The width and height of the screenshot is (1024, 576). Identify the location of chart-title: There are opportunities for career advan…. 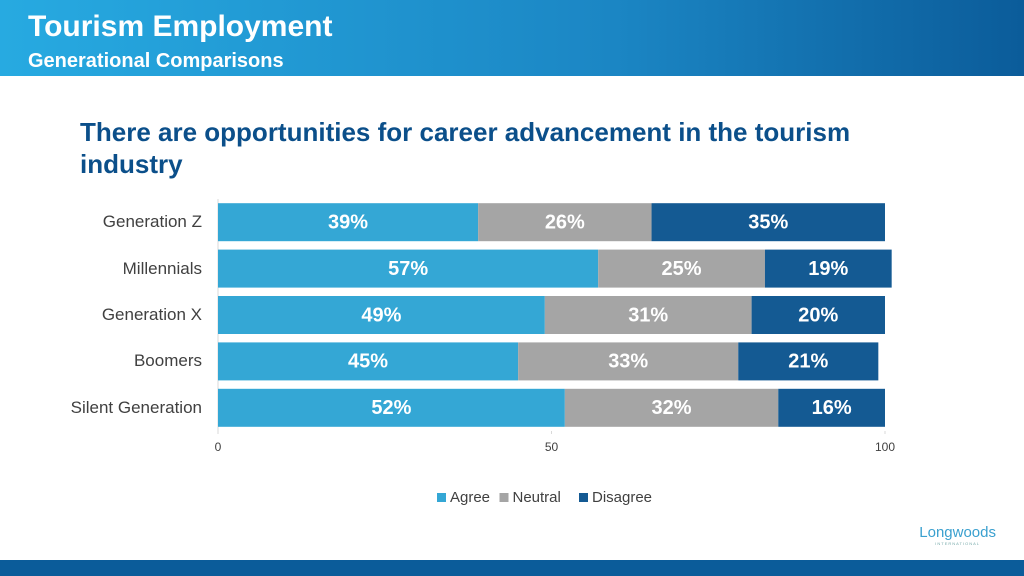
(465, 148).